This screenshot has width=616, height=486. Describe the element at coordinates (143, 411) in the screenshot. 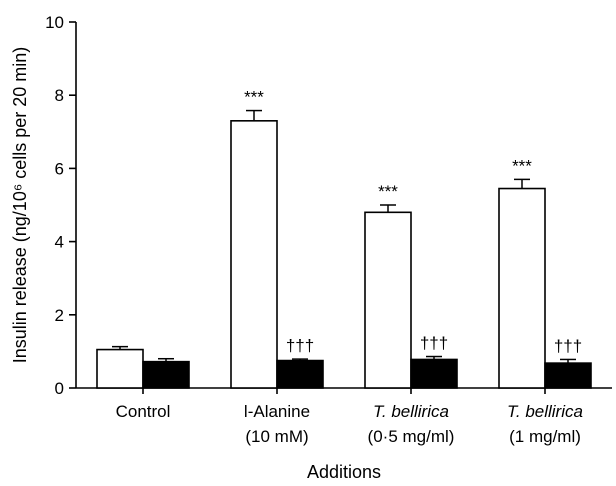

I see `category-label: Control` at that location.